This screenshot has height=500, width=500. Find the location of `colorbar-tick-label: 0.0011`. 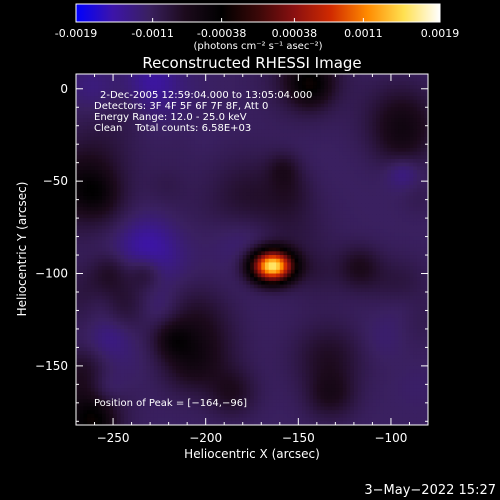

colorbar-tick-label: 0.0011 is located at coordinates (363, 33).